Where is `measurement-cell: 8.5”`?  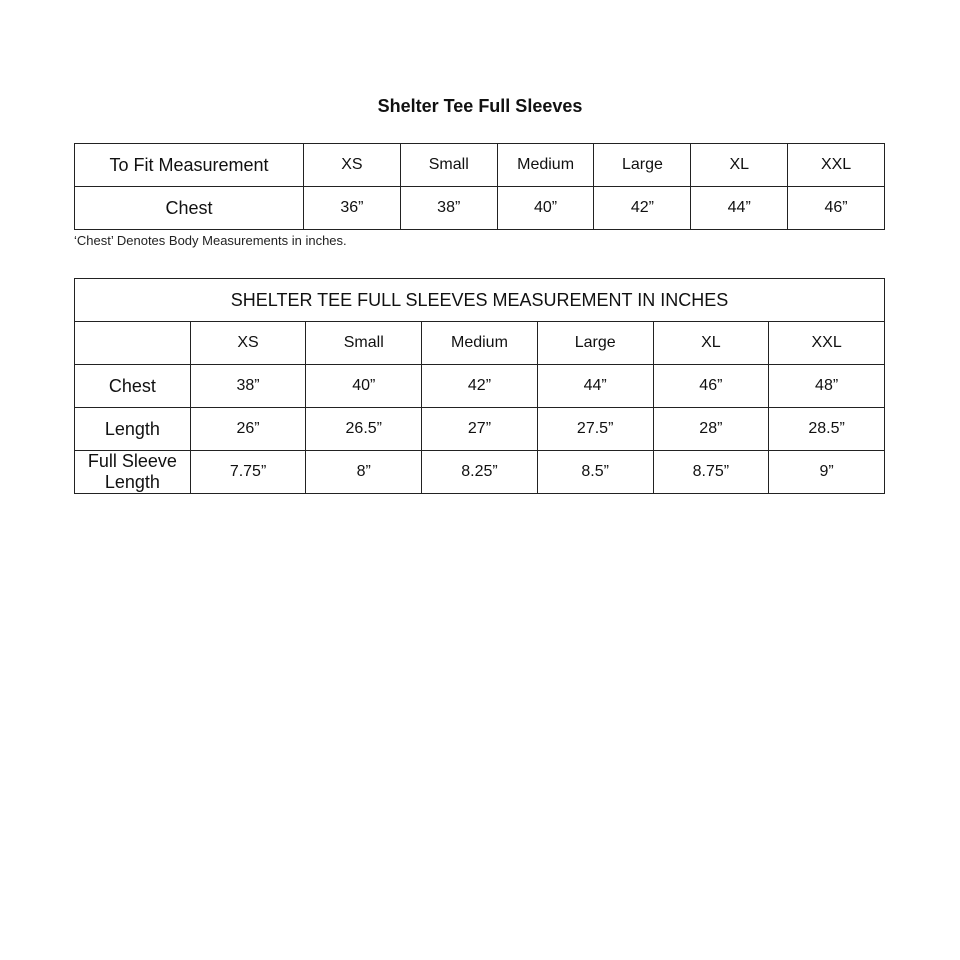 measurement-cell: 8.5” is located at coordinates (595, 472).